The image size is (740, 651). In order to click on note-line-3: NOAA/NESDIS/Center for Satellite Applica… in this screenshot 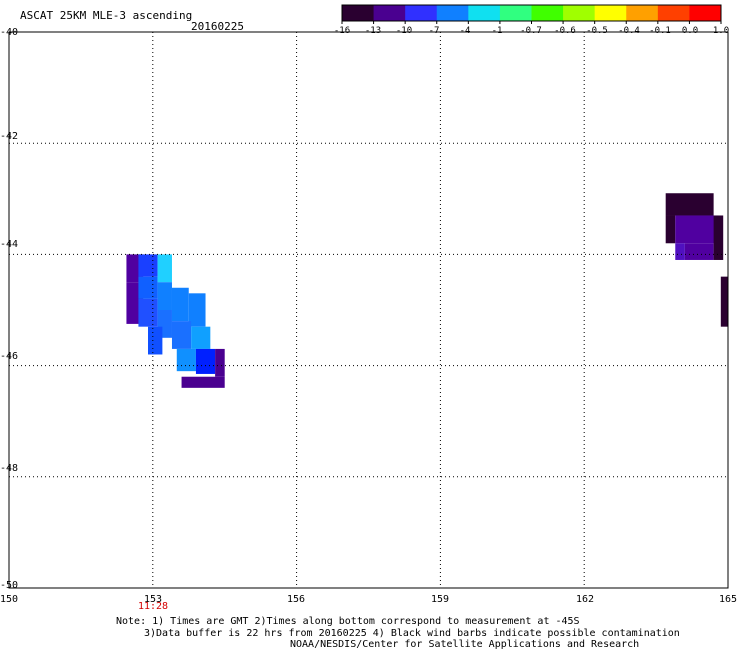, I will do `click(465, 644)`.